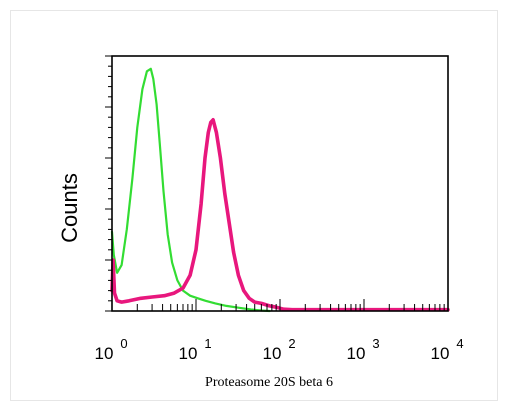 Image resolution: width=508 pixels, height=411 pixels. I want to click on x-tick-exponent: 1, so click(207, 343).